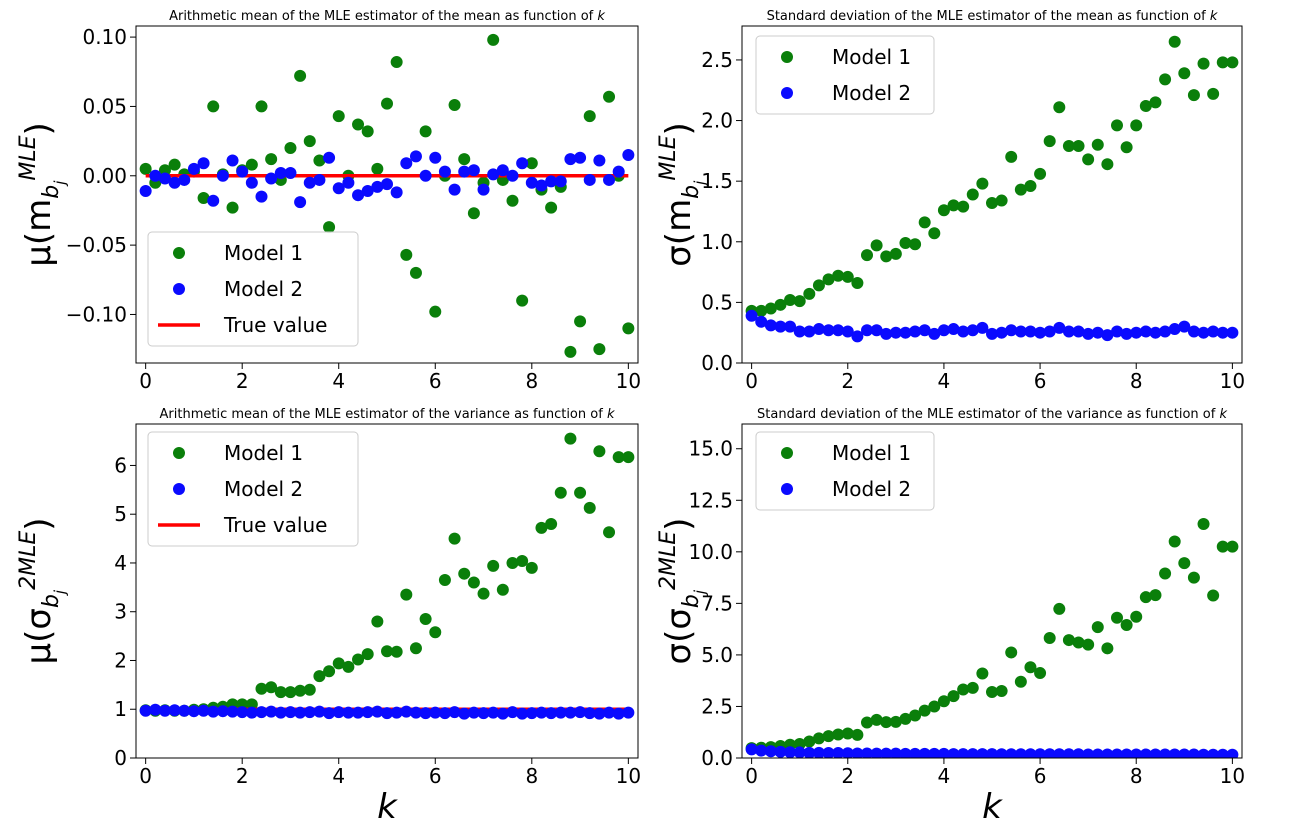  Describe the element at coordinates (42, 591) in the screenshot. I see `y-axis-label: μ(σbj2MLE)` at that location.